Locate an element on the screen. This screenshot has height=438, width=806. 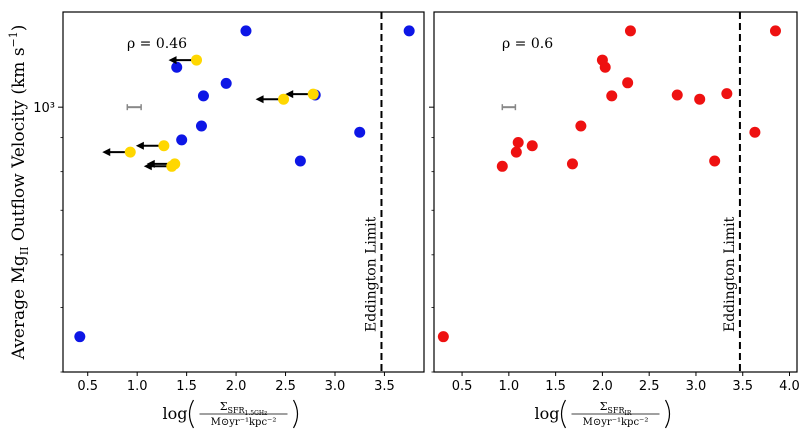
x-axis-label-band: 1.5GHz is located at coordinates (256, 413).